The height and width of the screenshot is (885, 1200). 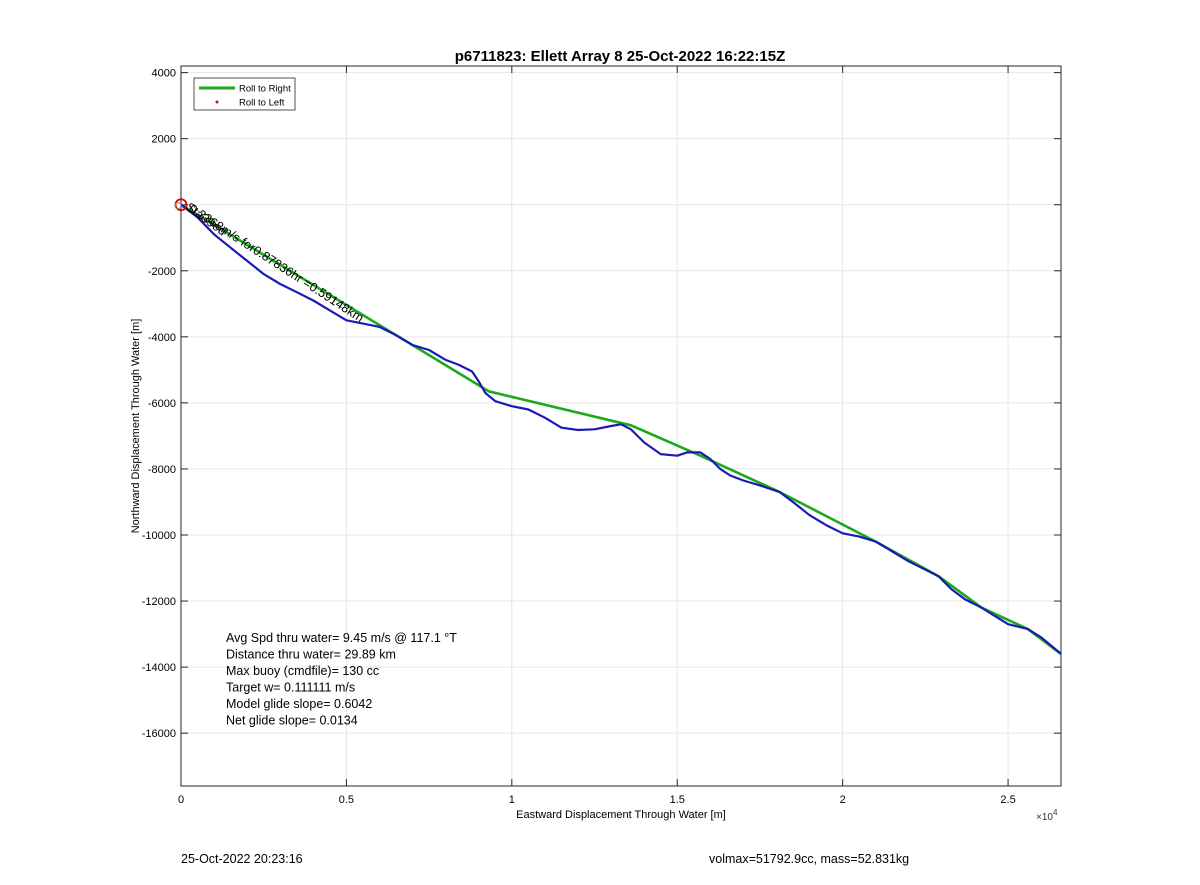 What do you see at coordinates (299, 704) in the screenshot?
I see `stats-line: Model glide slope= 0.6042` at bounding box center [299, 704].